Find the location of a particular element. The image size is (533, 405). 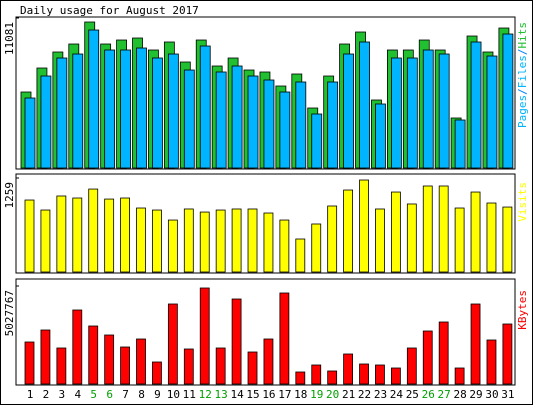

x-tick-label: 16 is located at coordinates (268, 394).